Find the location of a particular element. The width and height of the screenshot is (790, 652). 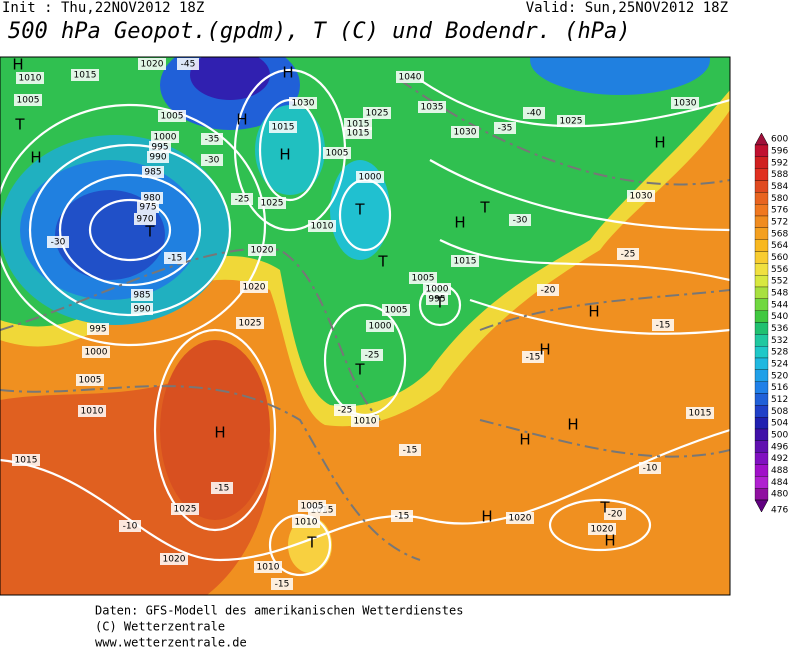

legend-level: 484 is located at coordinates (779, 483).